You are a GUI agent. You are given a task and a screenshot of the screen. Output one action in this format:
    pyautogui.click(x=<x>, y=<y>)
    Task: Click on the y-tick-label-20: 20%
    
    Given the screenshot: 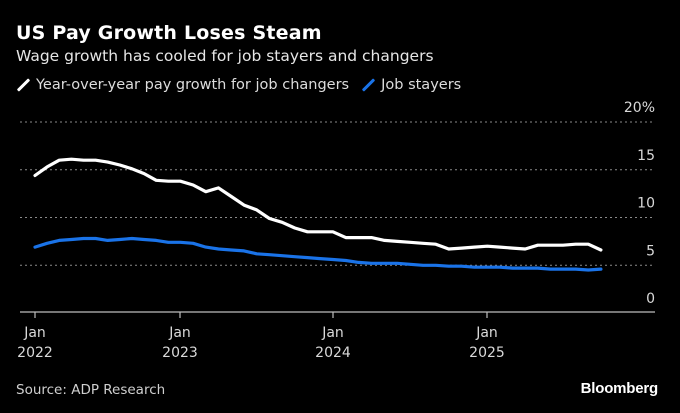 What is the action you would take?
    pyautogui.click(x=639, y=108)
    